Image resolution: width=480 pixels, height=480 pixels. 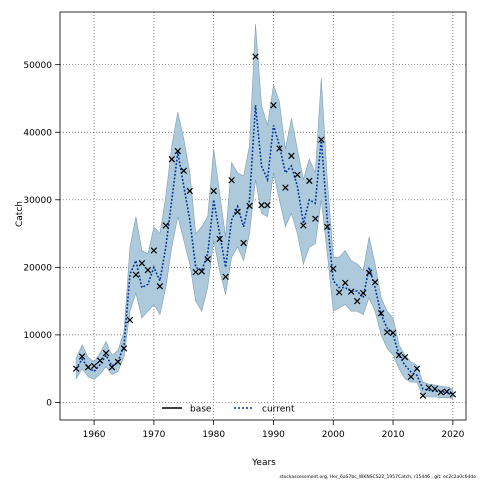 I want to click on legend: base current, so click(x=228, y=410).